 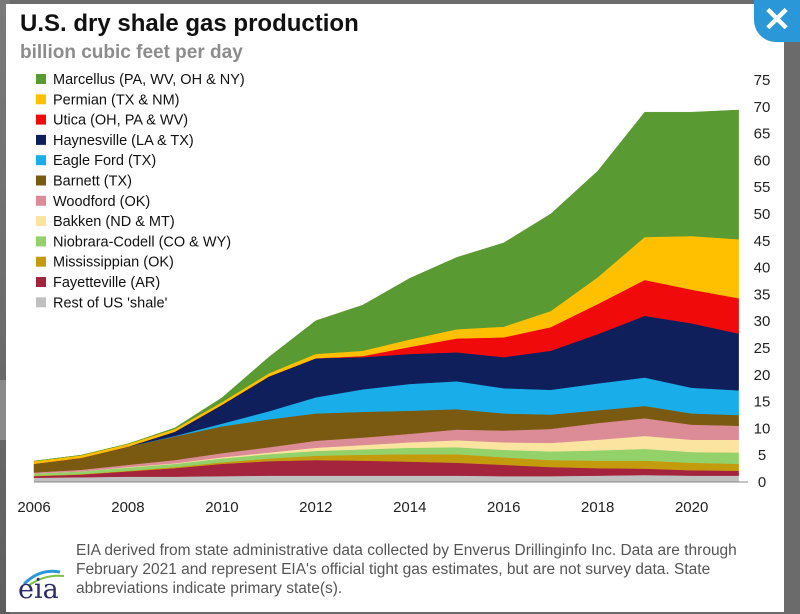 I want to click on y-tick-label: 15, so click(x=762, y=402).